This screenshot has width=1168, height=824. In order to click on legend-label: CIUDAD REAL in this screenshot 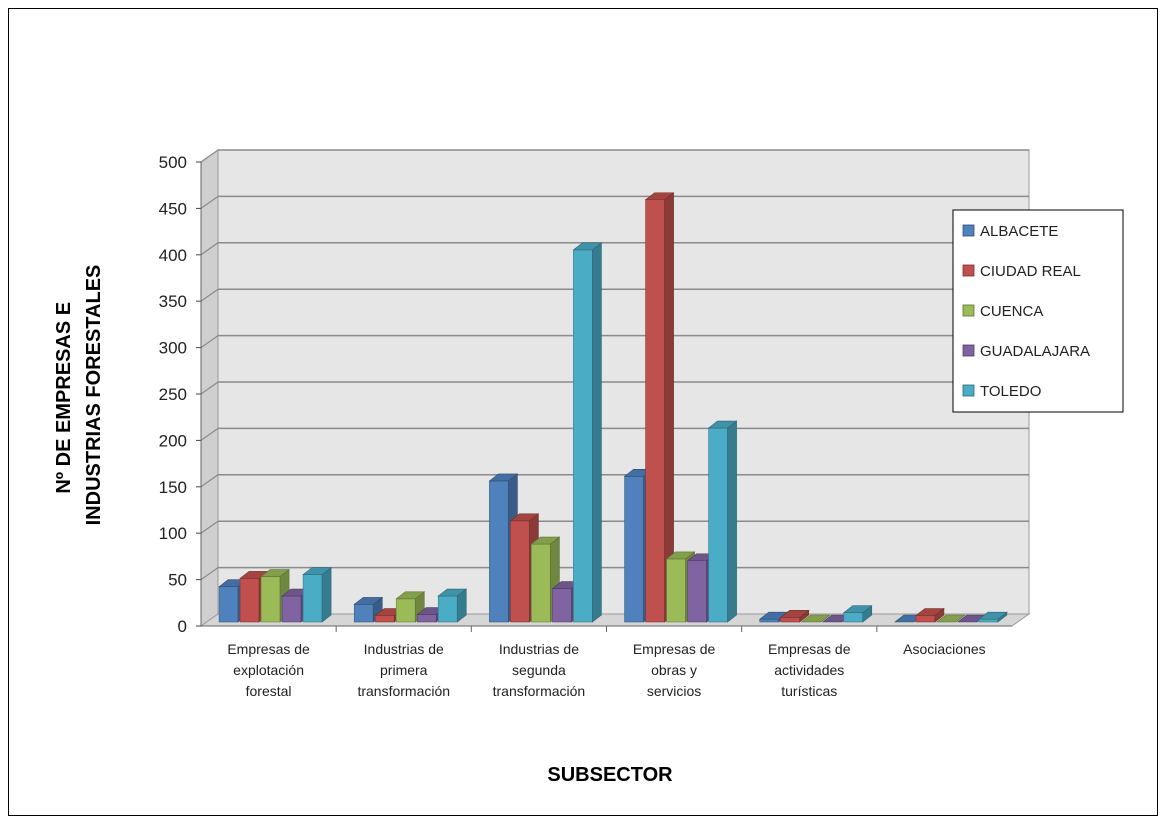, I will do `click(1030, 271)`.